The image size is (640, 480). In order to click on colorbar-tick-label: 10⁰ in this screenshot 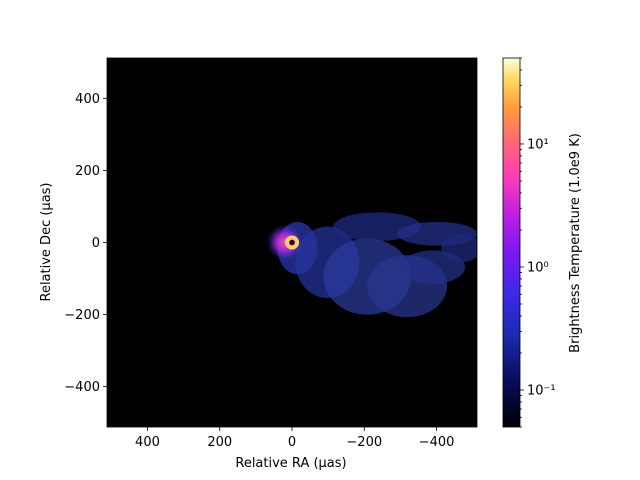, I will do `click(538, 267)`.